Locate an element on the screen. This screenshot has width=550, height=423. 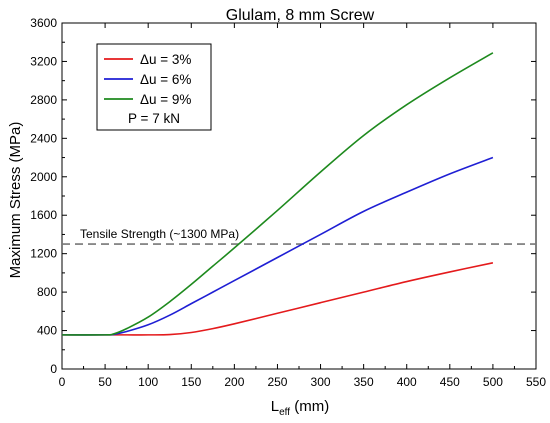
x-tick-label: 100 is located at coordinates (148, 382).